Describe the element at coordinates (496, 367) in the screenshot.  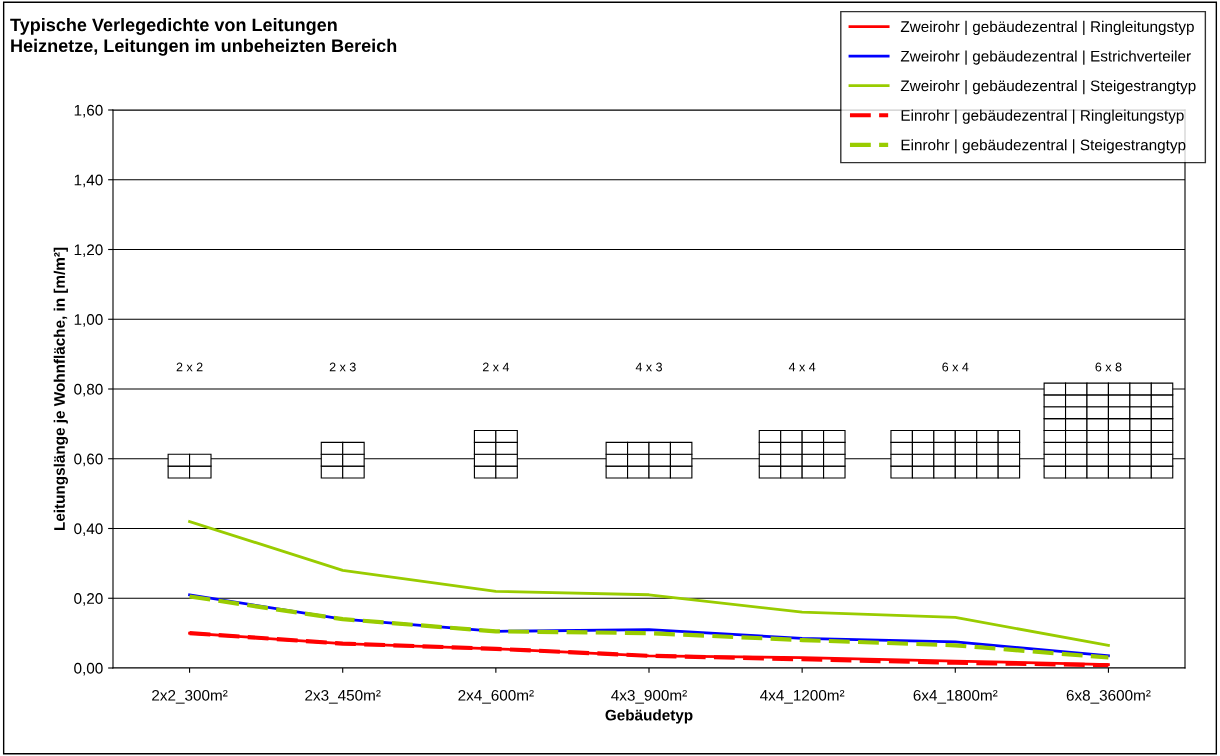
I see `annotation: 2 x 4` at that location.